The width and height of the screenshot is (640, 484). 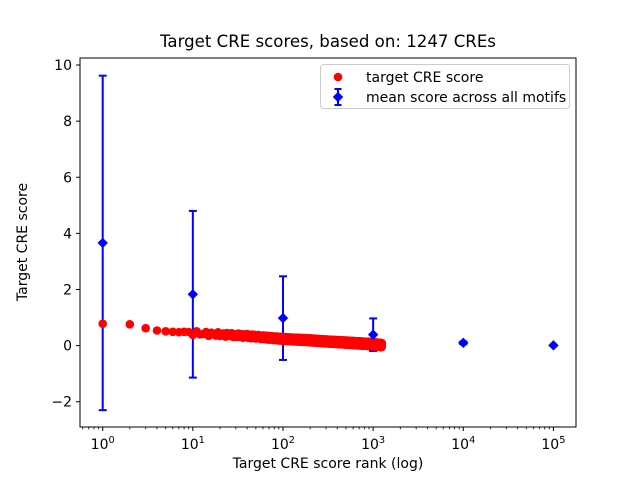 I want to click on x-tick-label: 10⁵, so click(x=553, y=444).